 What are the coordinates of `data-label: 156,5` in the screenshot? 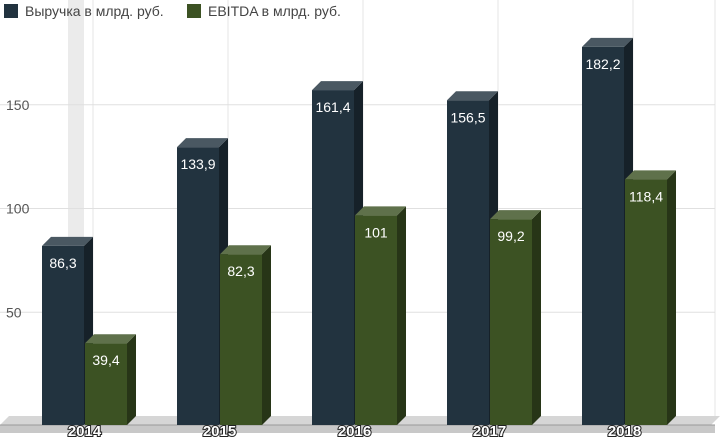 It's located at (467, 117).